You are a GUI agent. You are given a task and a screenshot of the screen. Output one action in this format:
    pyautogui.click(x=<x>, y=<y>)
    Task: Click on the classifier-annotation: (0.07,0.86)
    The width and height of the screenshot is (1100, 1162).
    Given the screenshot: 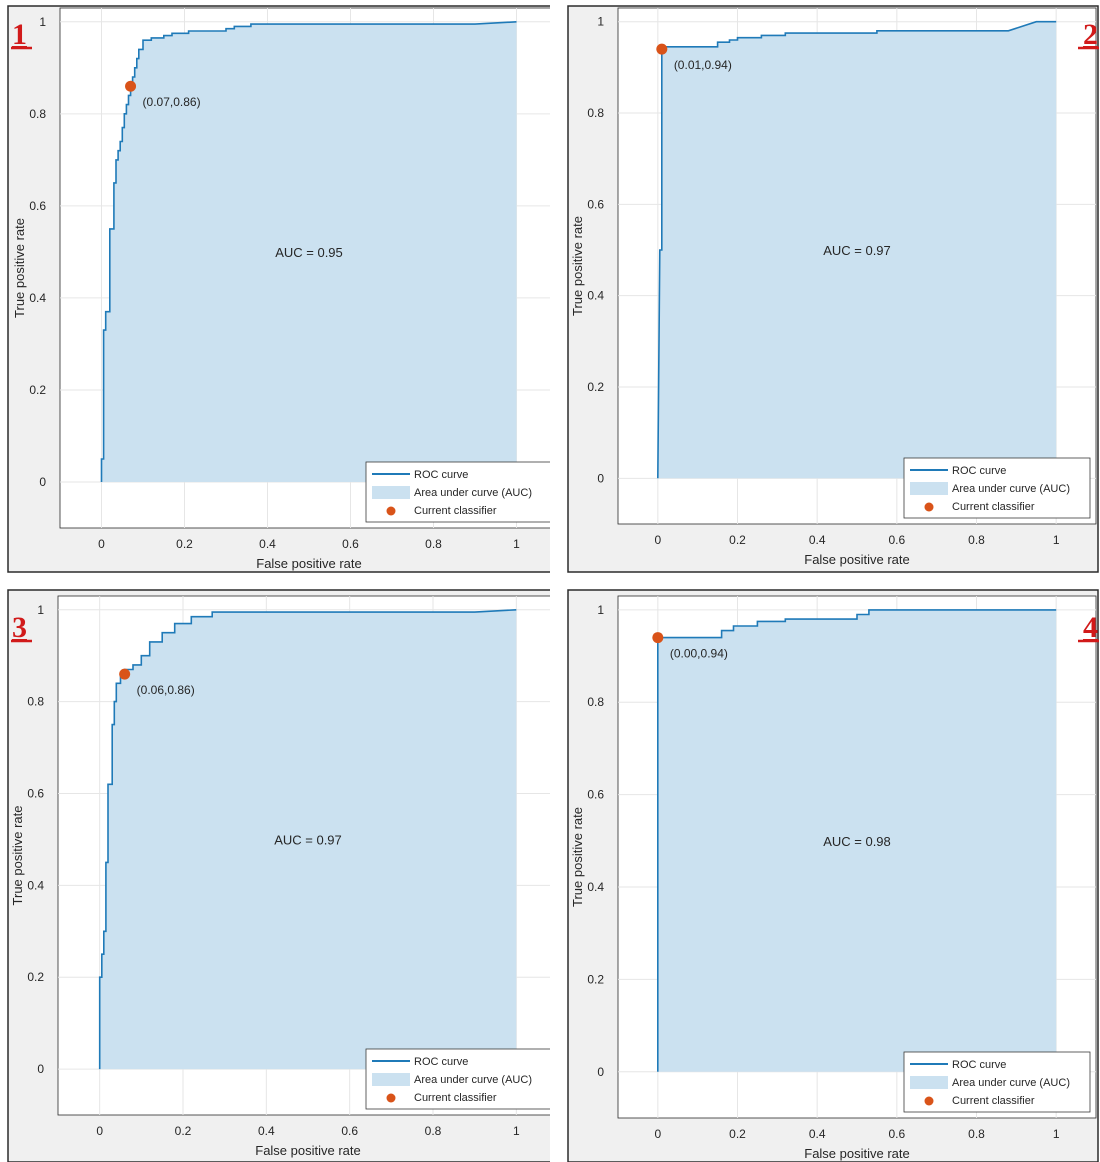 What is the action you would take?
    pyautogui.click(x=172, y=102)
    